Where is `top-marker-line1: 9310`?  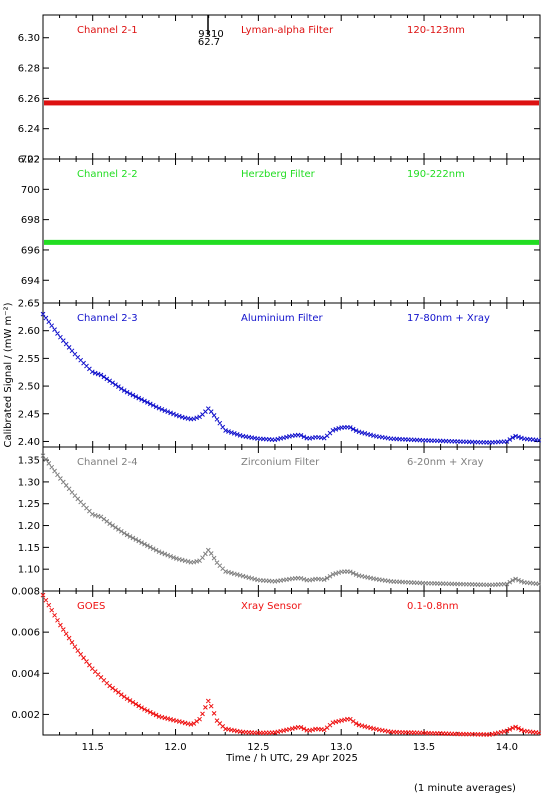 top-marker-line1: 9310 is located at coordinates (210, 34).